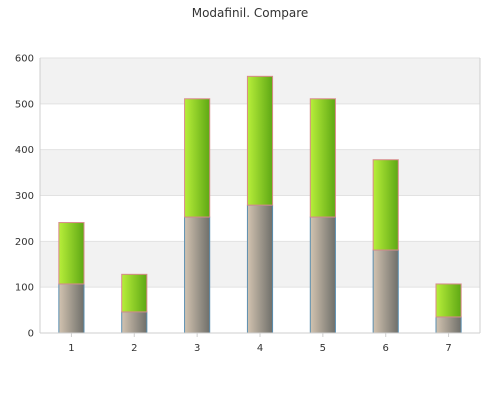  I want to click on y-tick-label: 600, so click(24, 59).